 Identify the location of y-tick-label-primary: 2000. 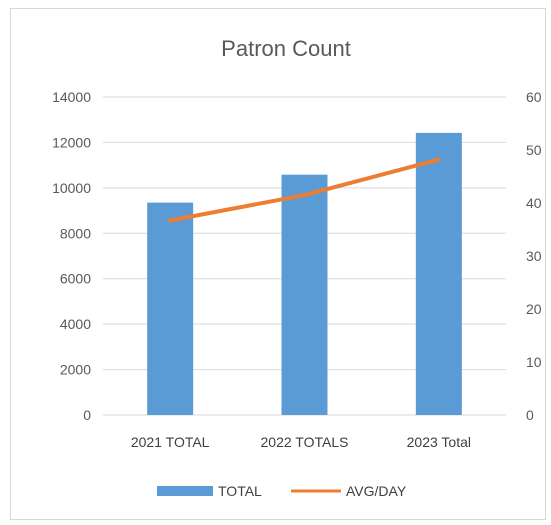
(75, 370).